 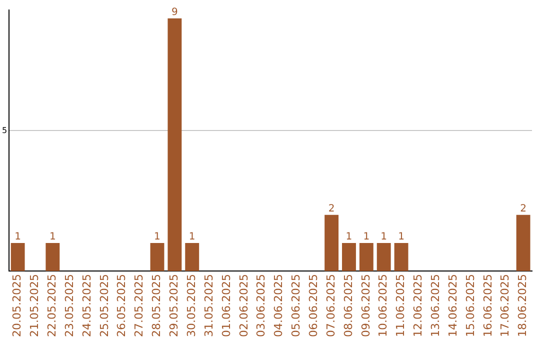 What do you see at coordinates (87, 306) in the screenshot?
I see `x-tick-label: 24.05.2025` at bounding box center [87, 306].